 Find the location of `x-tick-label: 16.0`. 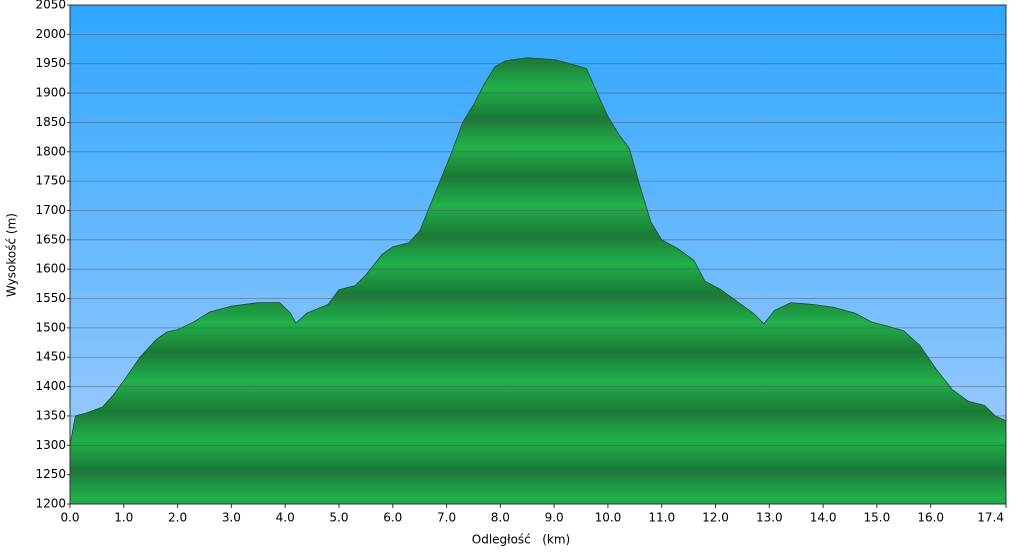

x-tick-label: 16.0 is located at coordinates (930, 518).